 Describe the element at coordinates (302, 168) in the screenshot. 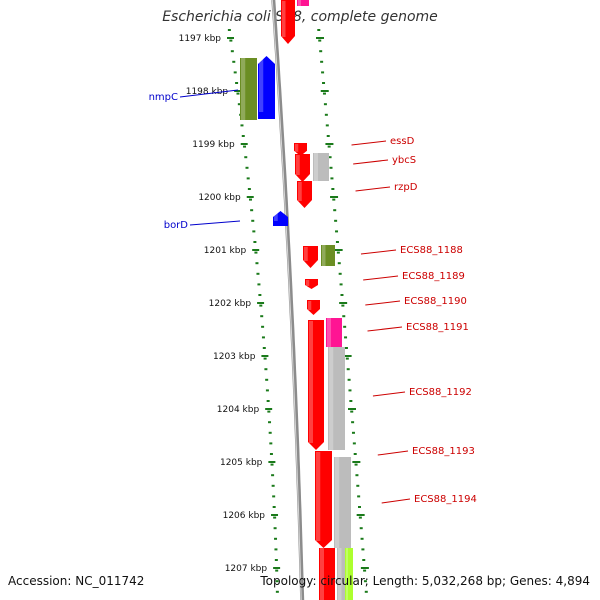

I see `feature-ybcS` at that location.